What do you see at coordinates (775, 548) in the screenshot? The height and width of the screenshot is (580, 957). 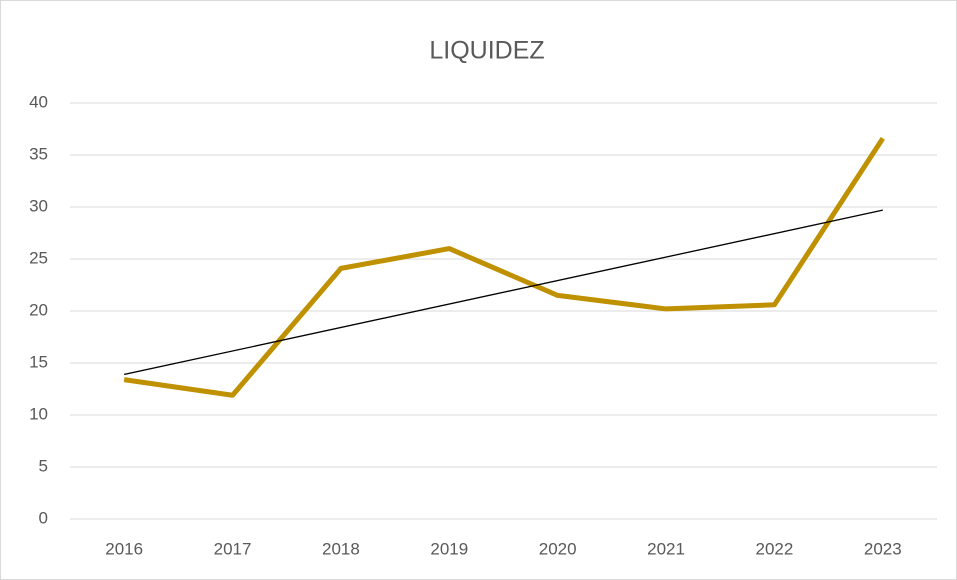 I see `x-tick-label: 2022` at bounding box center [775, 548].